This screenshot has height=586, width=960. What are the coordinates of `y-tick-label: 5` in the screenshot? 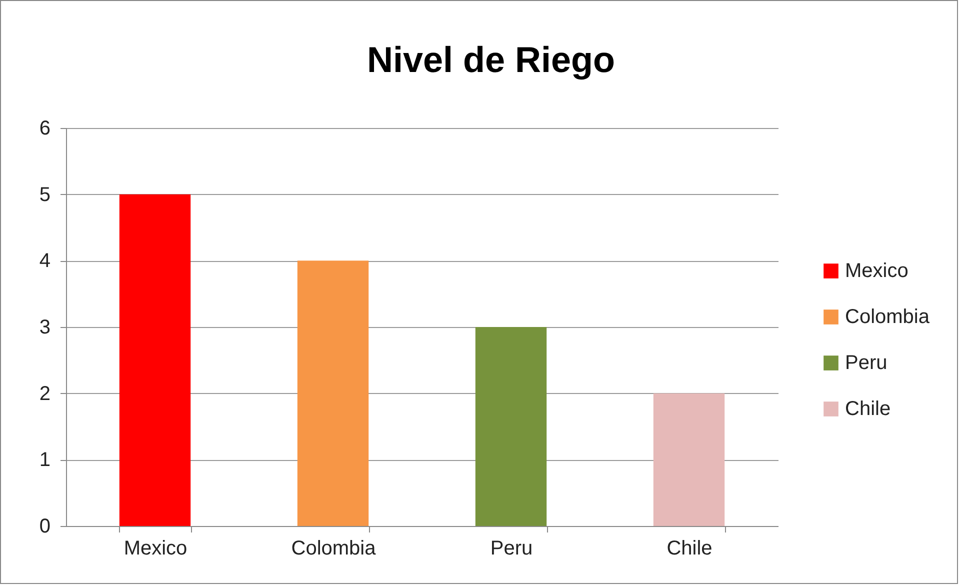 It's located at (44, 195).